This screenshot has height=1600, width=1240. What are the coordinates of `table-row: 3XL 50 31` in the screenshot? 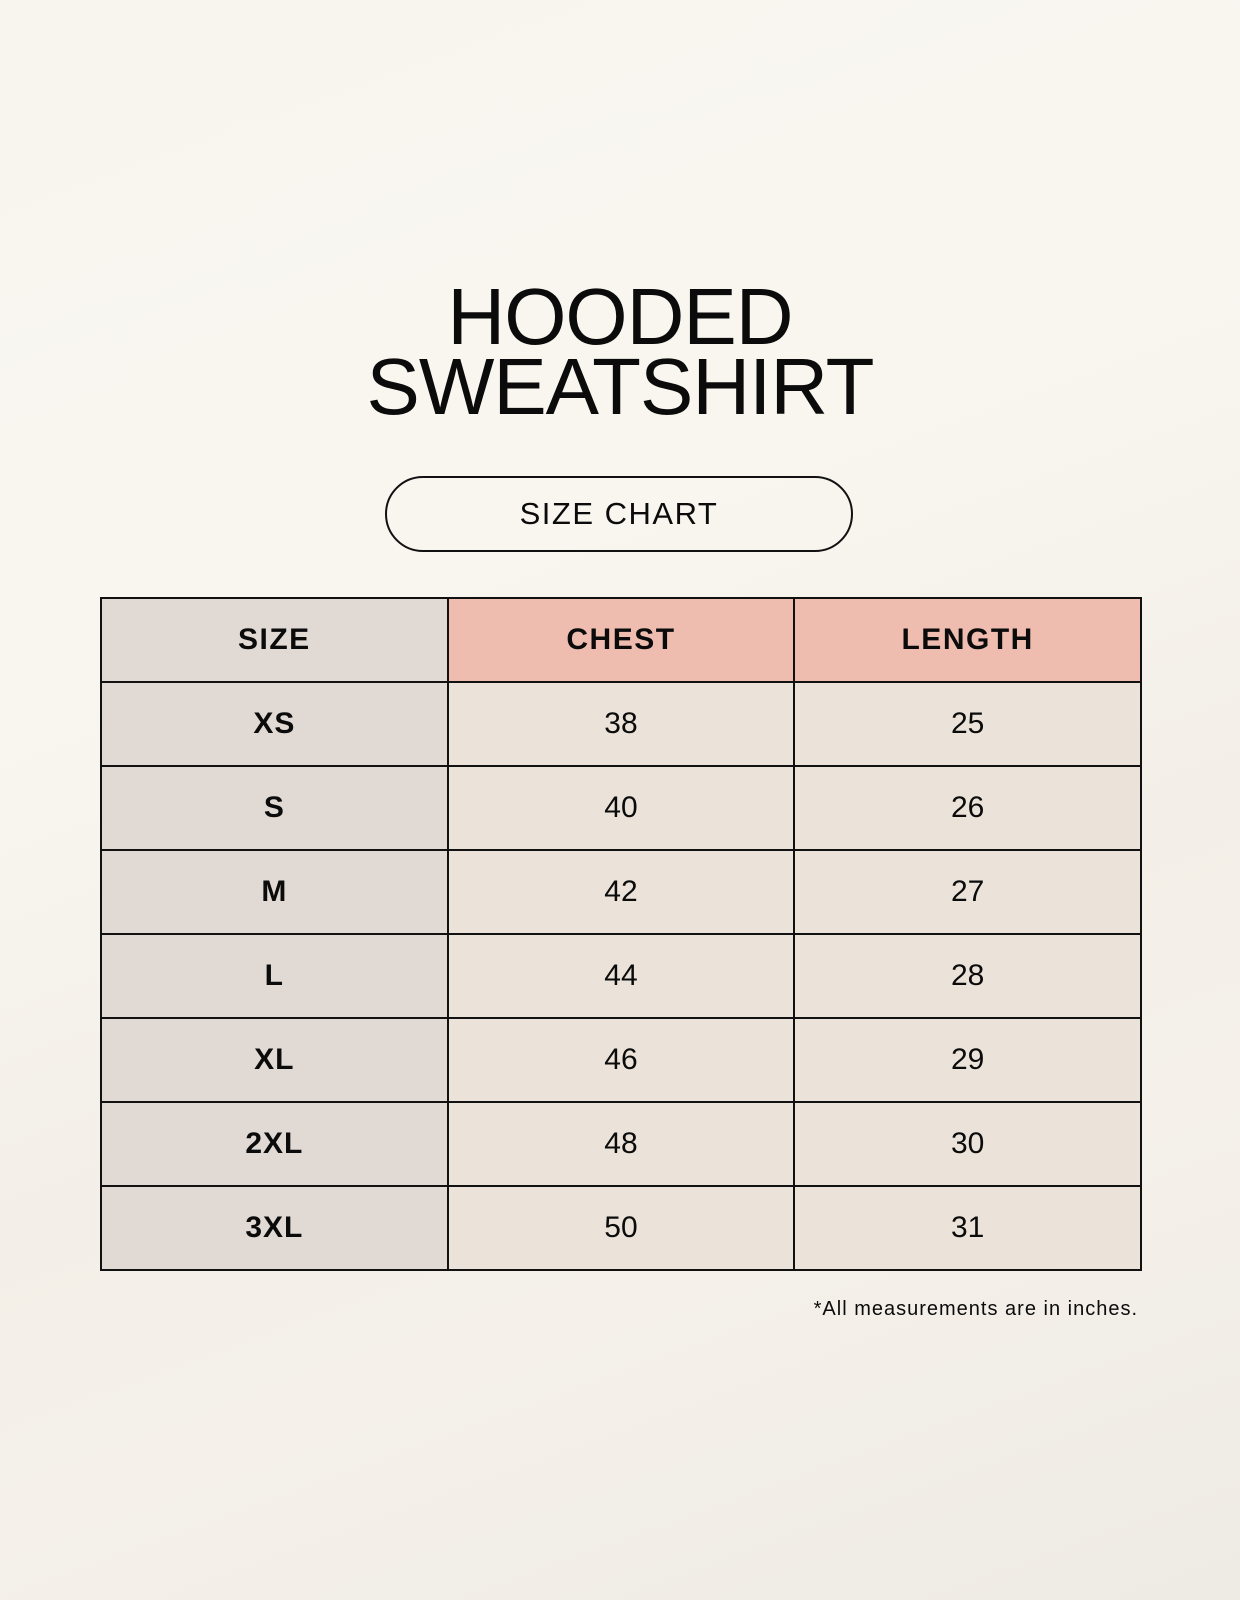 It's located at (621, 1228).